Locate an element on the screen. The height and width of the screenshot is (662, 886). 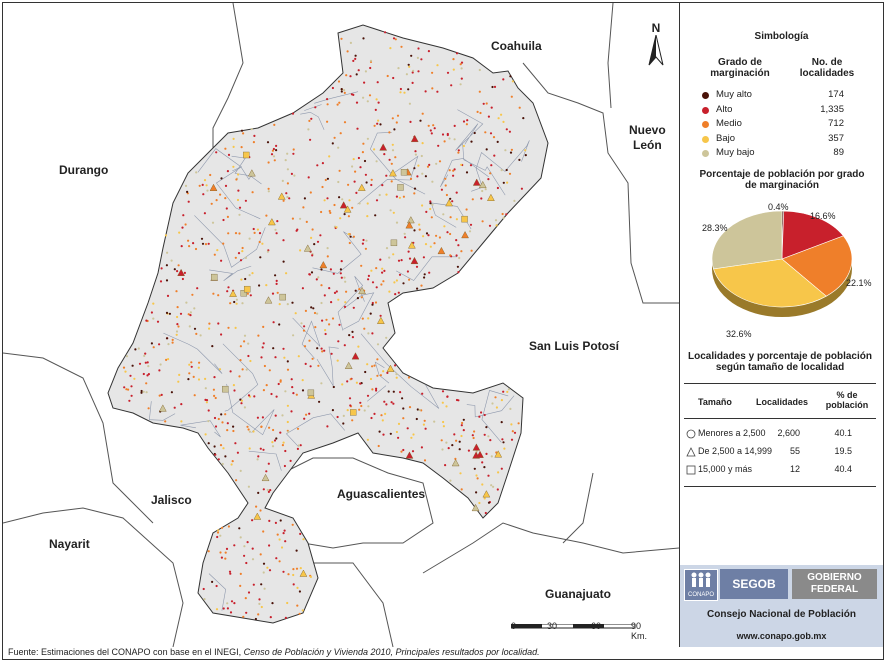
legend-row: Alto 1,335 is located at coordinates (782, 110).